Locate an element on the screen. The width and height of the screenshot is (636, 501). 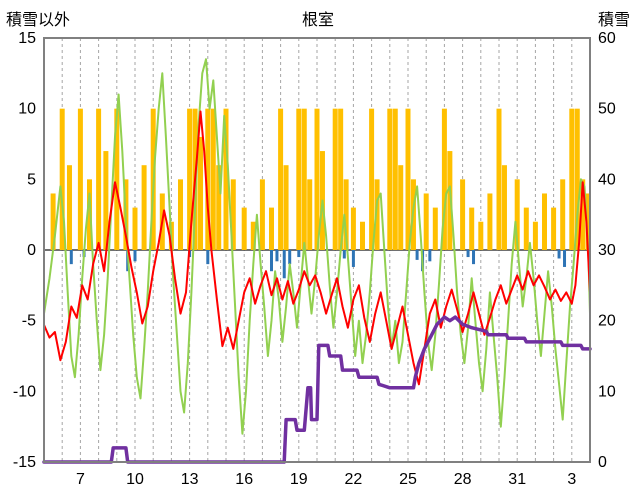
svg-text: 13 is located at coordinates (190, 479).